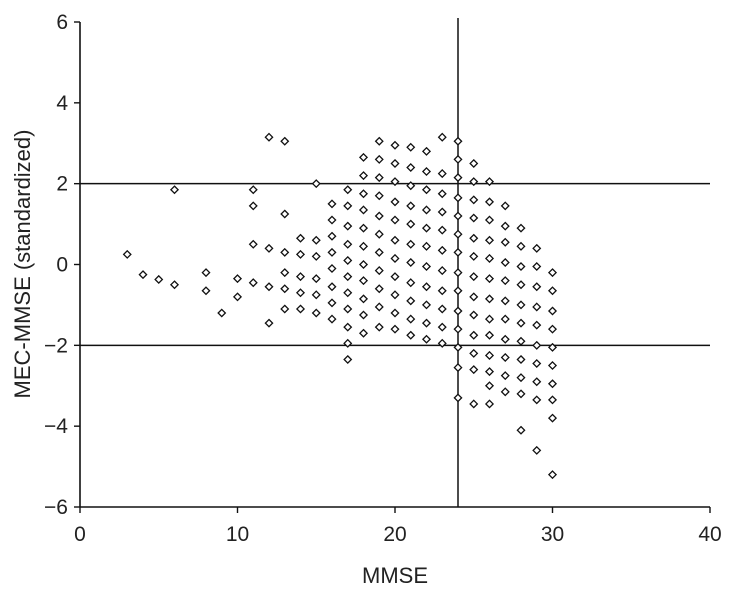 The width and height of the screenshot is (730, 595). Describe the element at coordinates (22, 264) in the screenshot. I see `y-axis-title: MEC-MMSE (standardized)` at that location.